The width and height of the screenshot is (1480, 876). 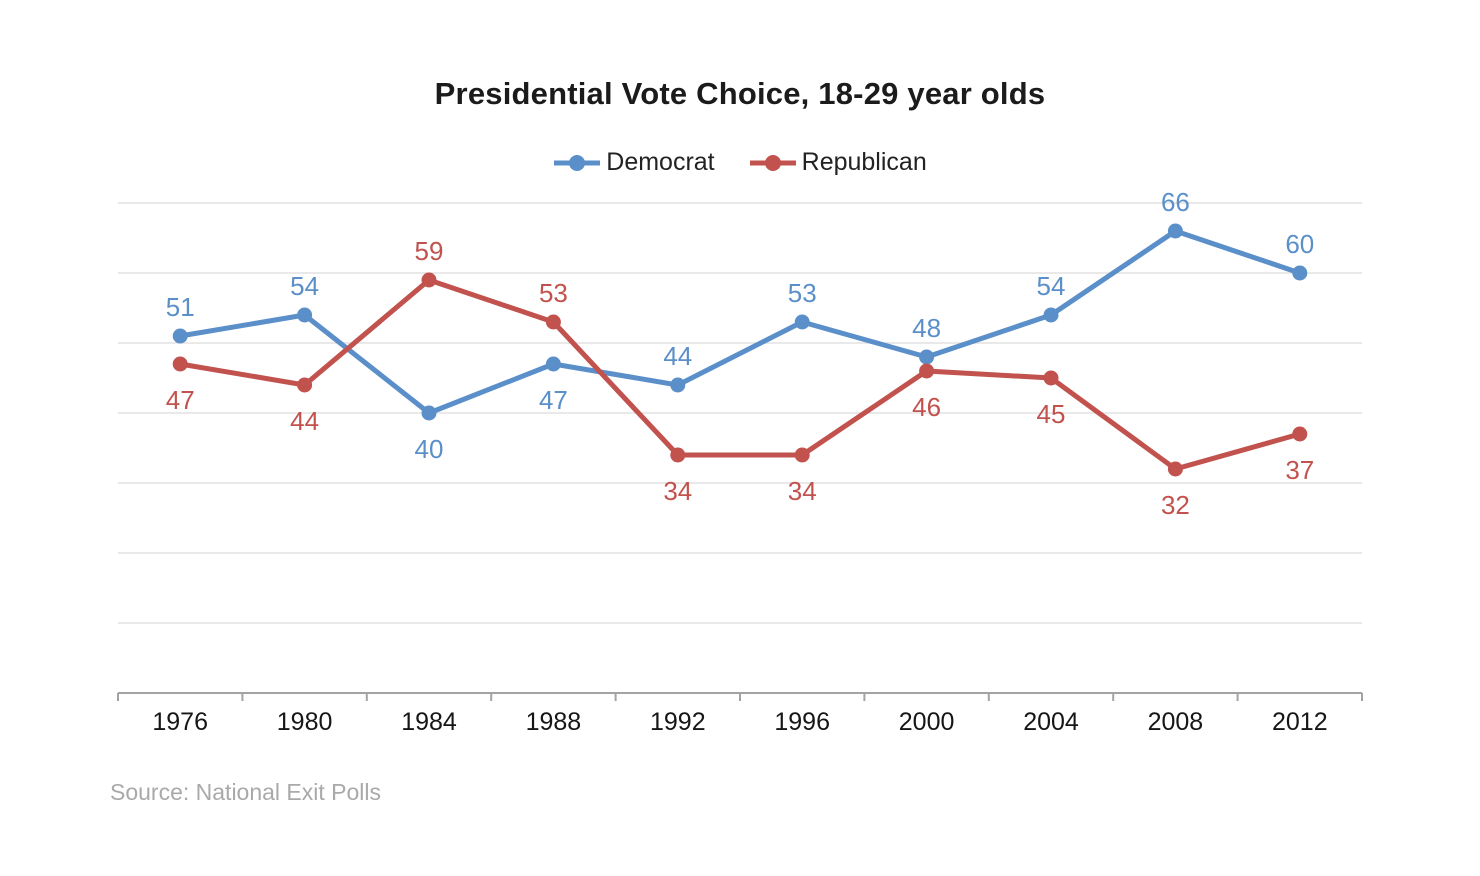 What do you see at coordinates (554, 722) in the screenshot?
I see `x-axis-label: 1988` at bounding box center [554, 722].